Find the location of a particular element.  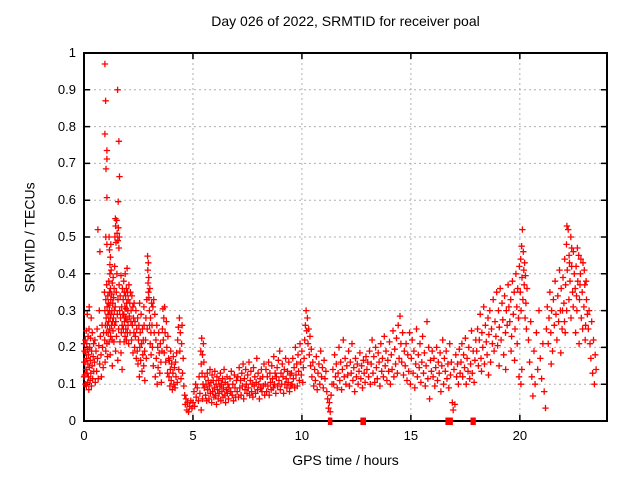

y-tick-label: 0.7 is located at coordinates (66, 163).